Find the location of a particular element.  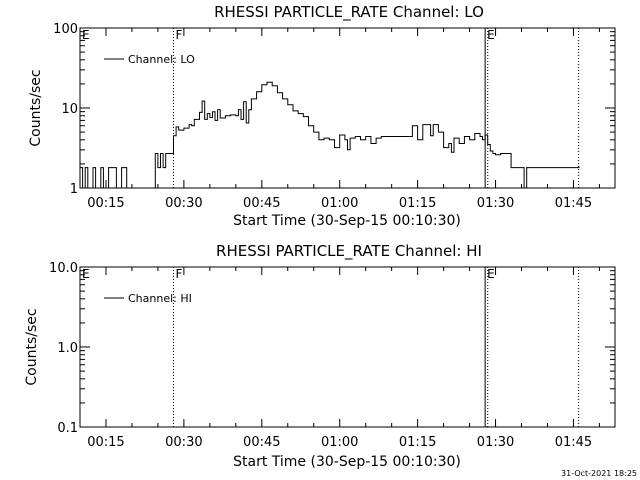

legend-label-lo: Channel: LO is located at coordinates (161, 59).